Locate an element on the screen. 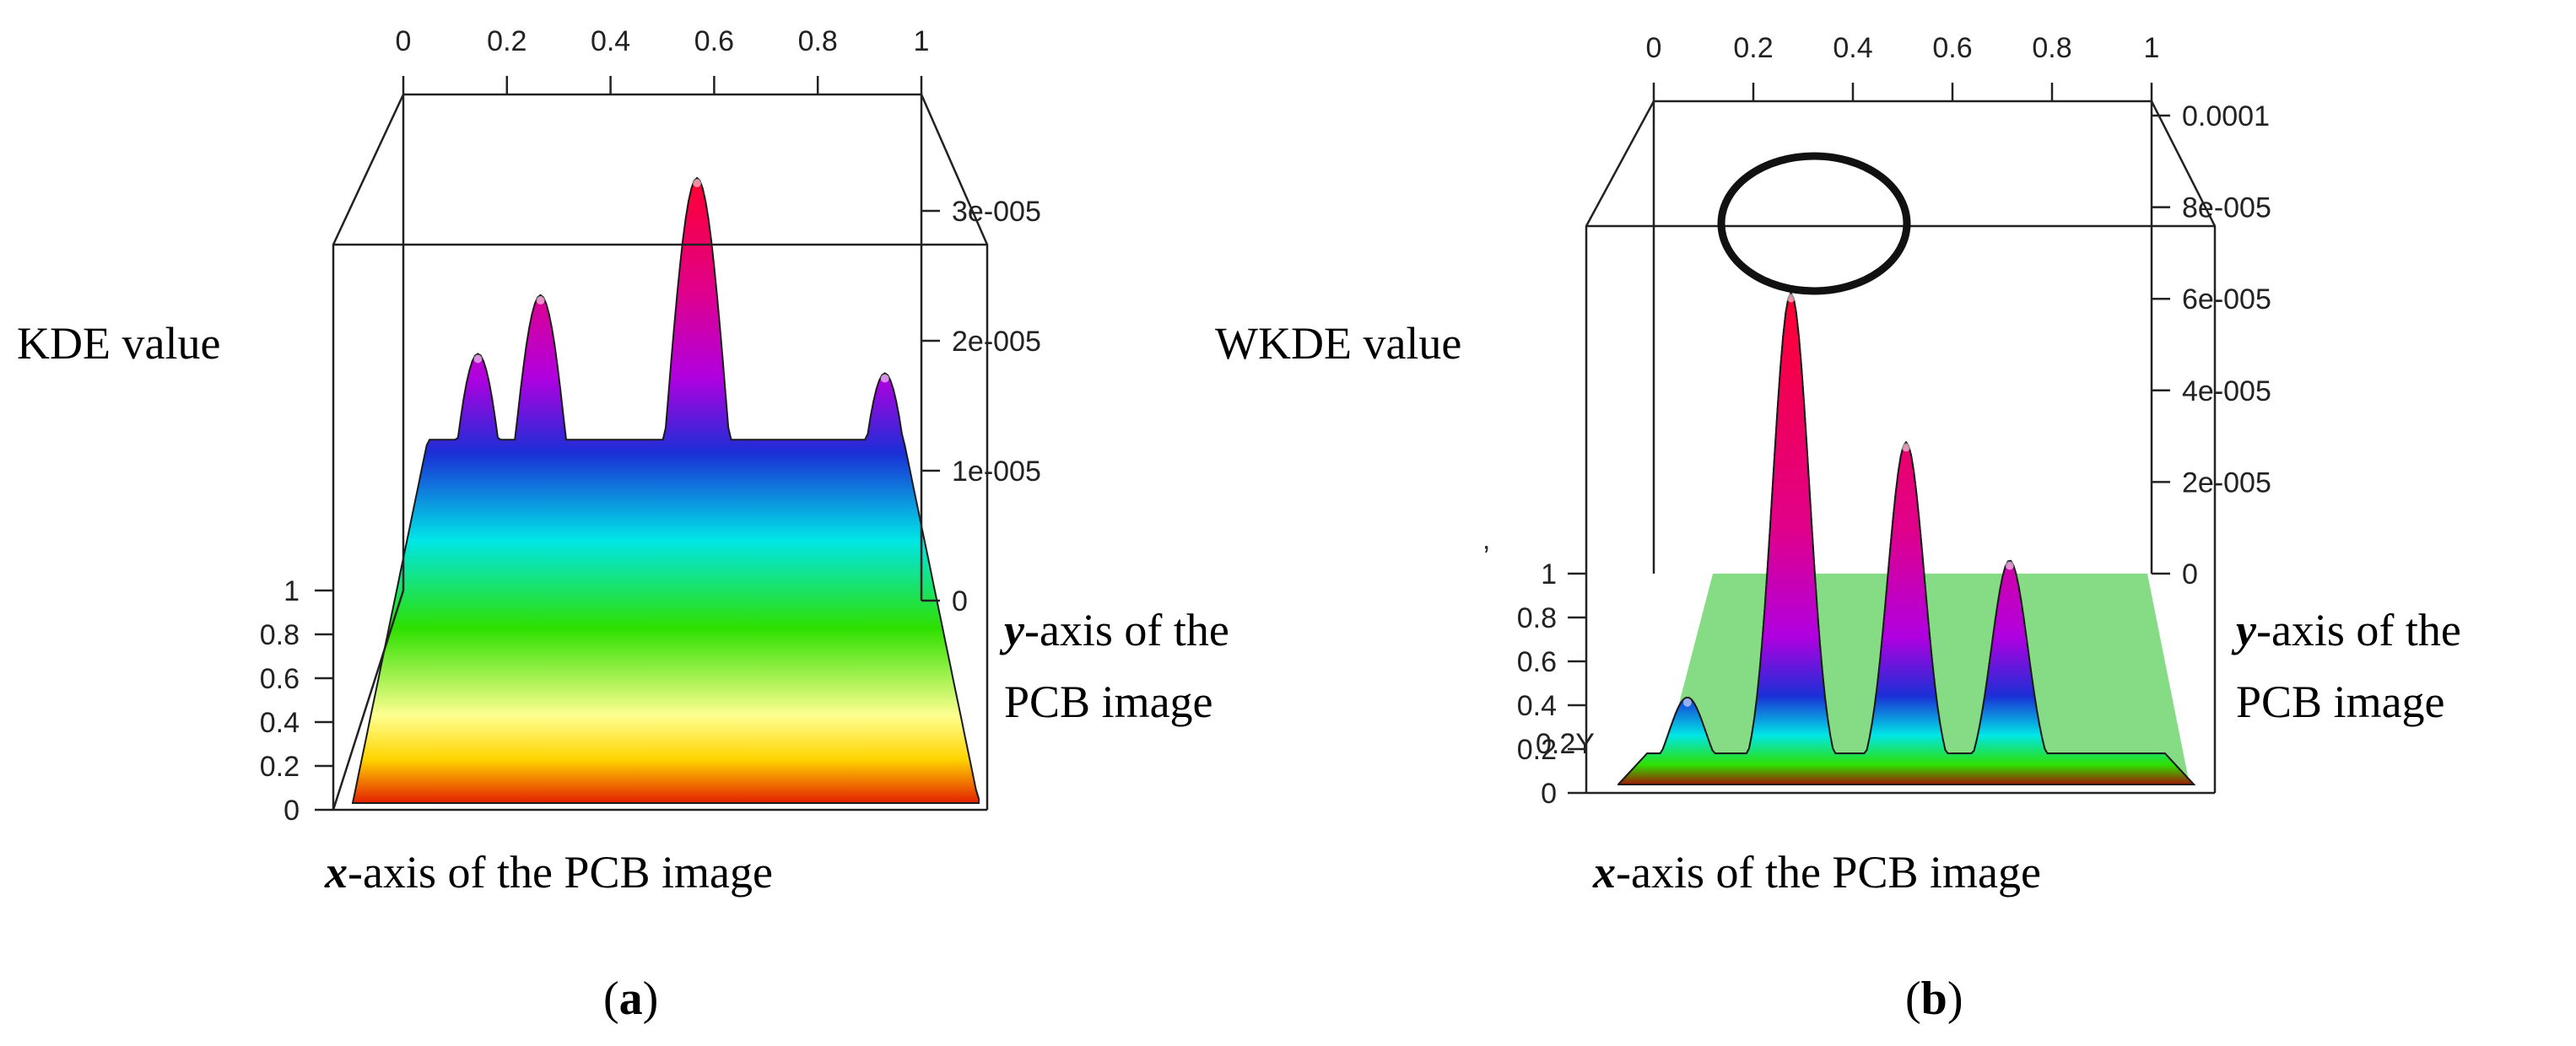  x-axis-label-a: x-axis of the PCB image is located at coordinates (548, 872).